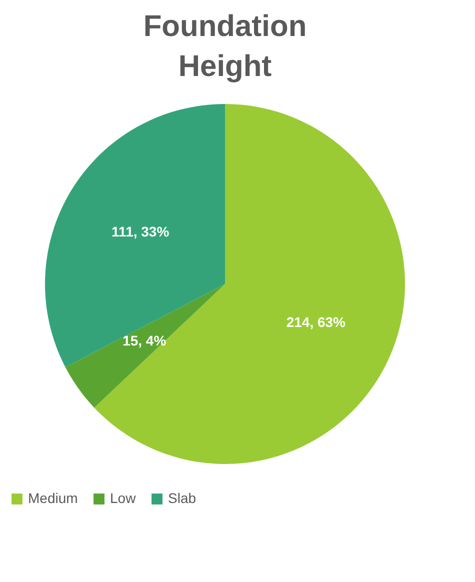 Image resolution: width=475 pixels, height=582 pixels. Describe the element at coordinates (316, 322) in the screenshot. I see `data-label: 214, 63%` at that location.